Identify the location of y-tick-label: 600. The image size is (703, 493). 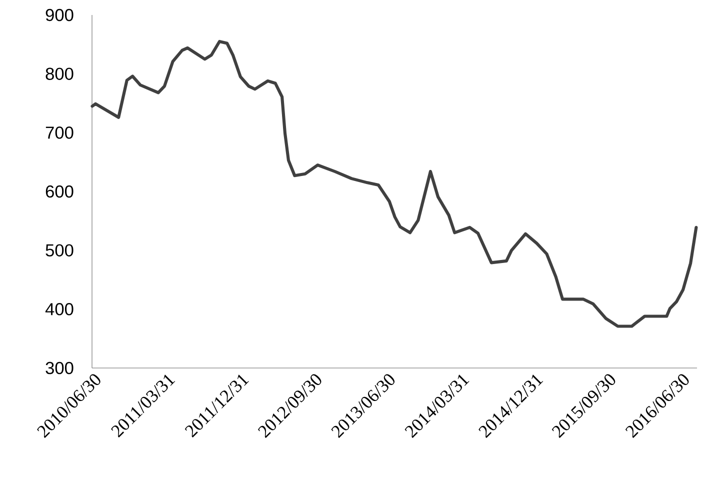
(60, 191).